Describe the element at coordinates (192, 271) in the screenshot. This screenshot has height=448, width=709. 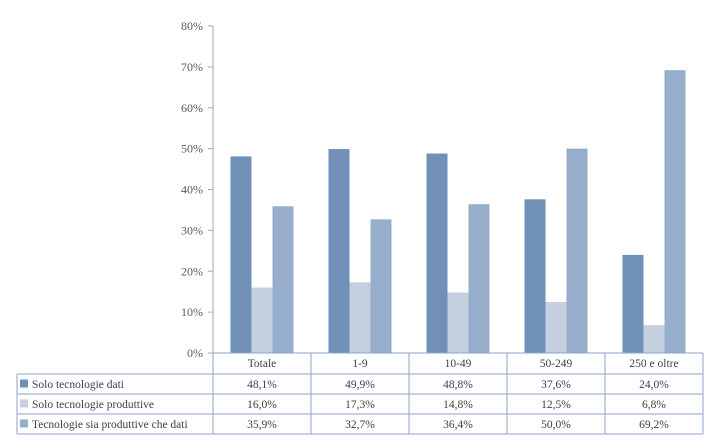
I see `y-tick-label: 20%` at that location.